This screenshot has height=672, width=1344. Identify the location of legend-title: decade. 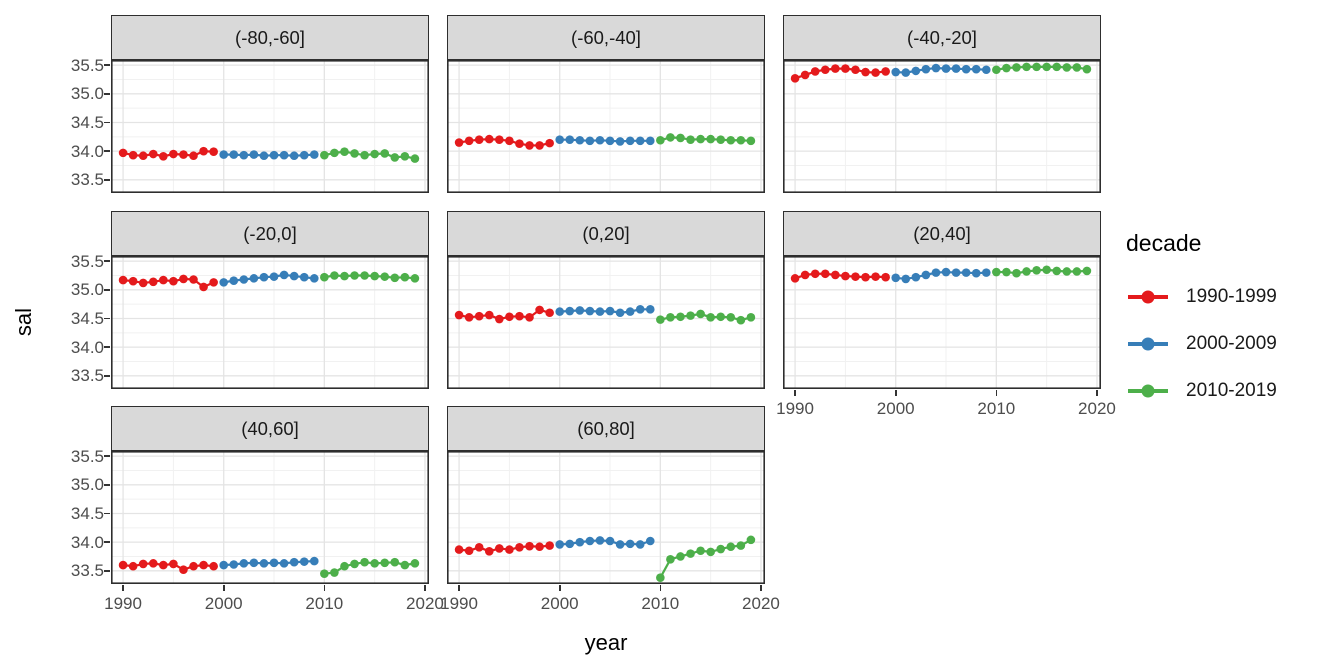
(1164, 243).